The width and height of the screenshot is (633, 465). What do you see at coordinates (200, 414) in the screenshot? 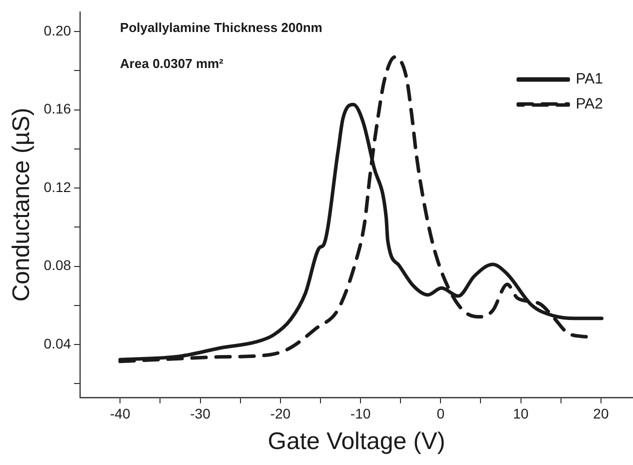
I see `x-tick-label: -30` at bounding box center [200, 414].